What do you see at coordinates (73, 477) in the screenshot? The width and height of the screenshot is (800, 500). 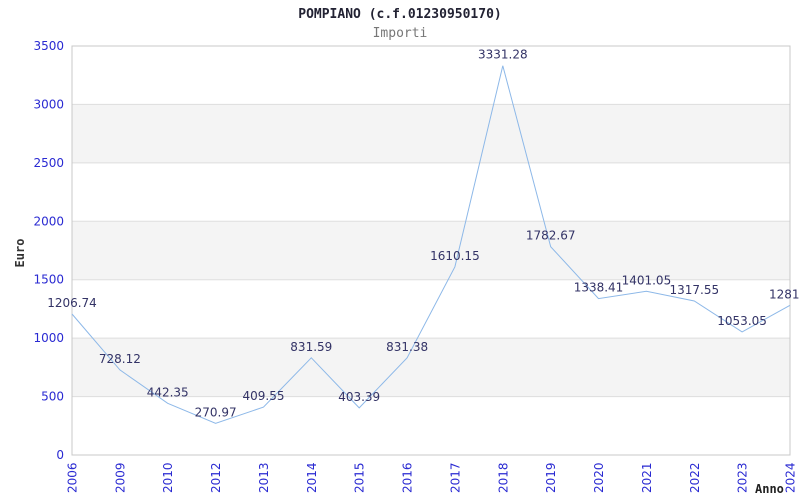 I see `x-tick-label: 2006` at bounding box center [73, 477].